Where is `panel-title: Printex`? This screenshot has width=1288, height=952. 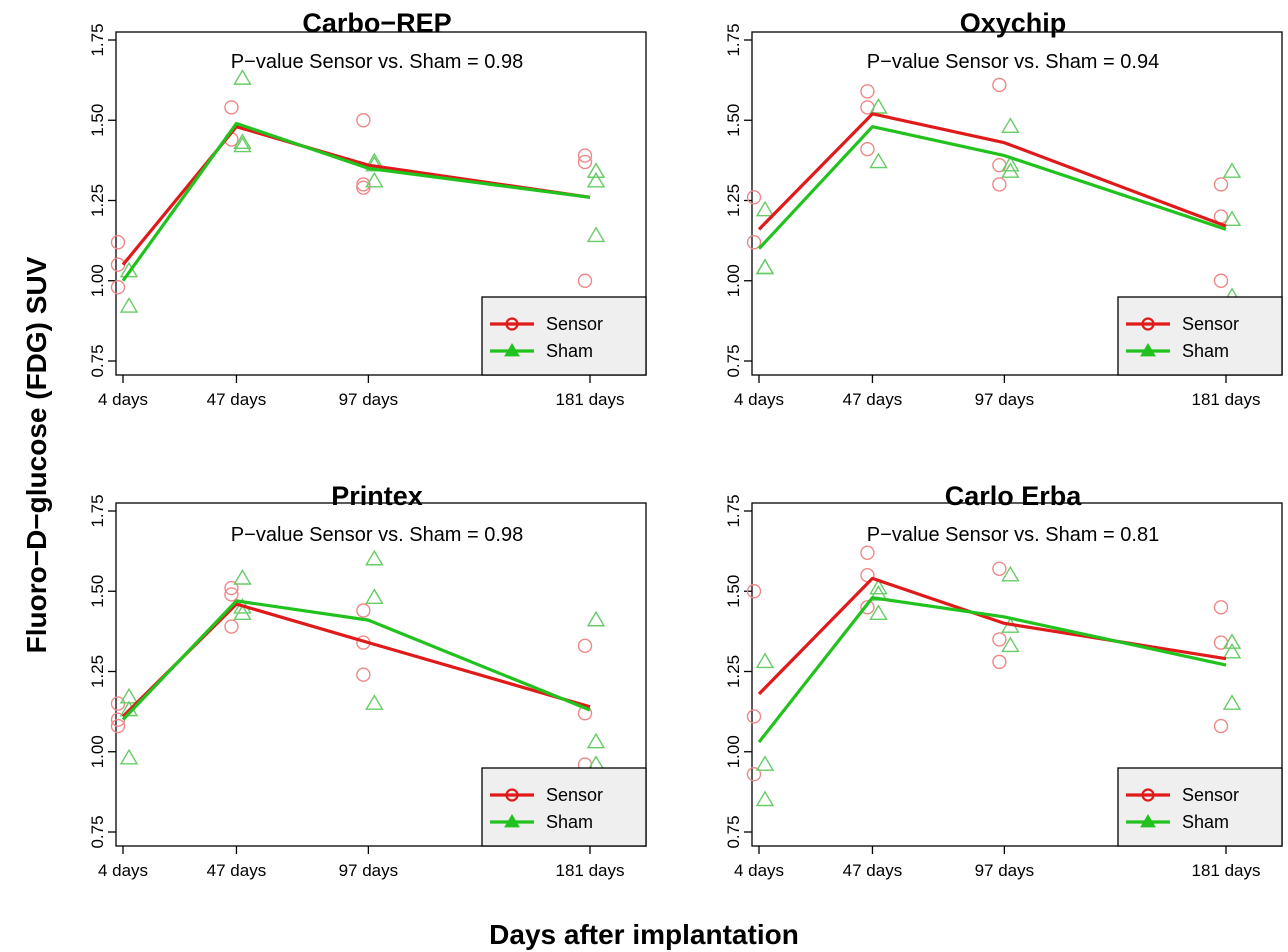 panel-title: Printex is located at coordinates (377, 496).